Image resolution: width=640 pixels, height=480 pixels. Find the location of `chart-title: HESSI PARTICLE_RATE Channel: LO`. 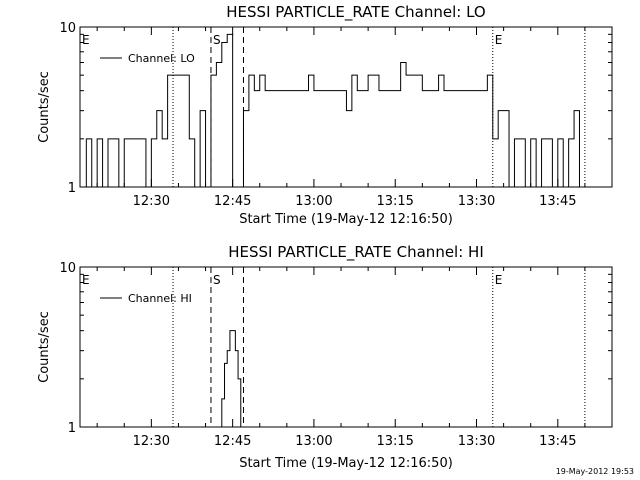

chart-title: HESSI PARTICLE_RATE Channel: LO is located at coordinates (355, 12).